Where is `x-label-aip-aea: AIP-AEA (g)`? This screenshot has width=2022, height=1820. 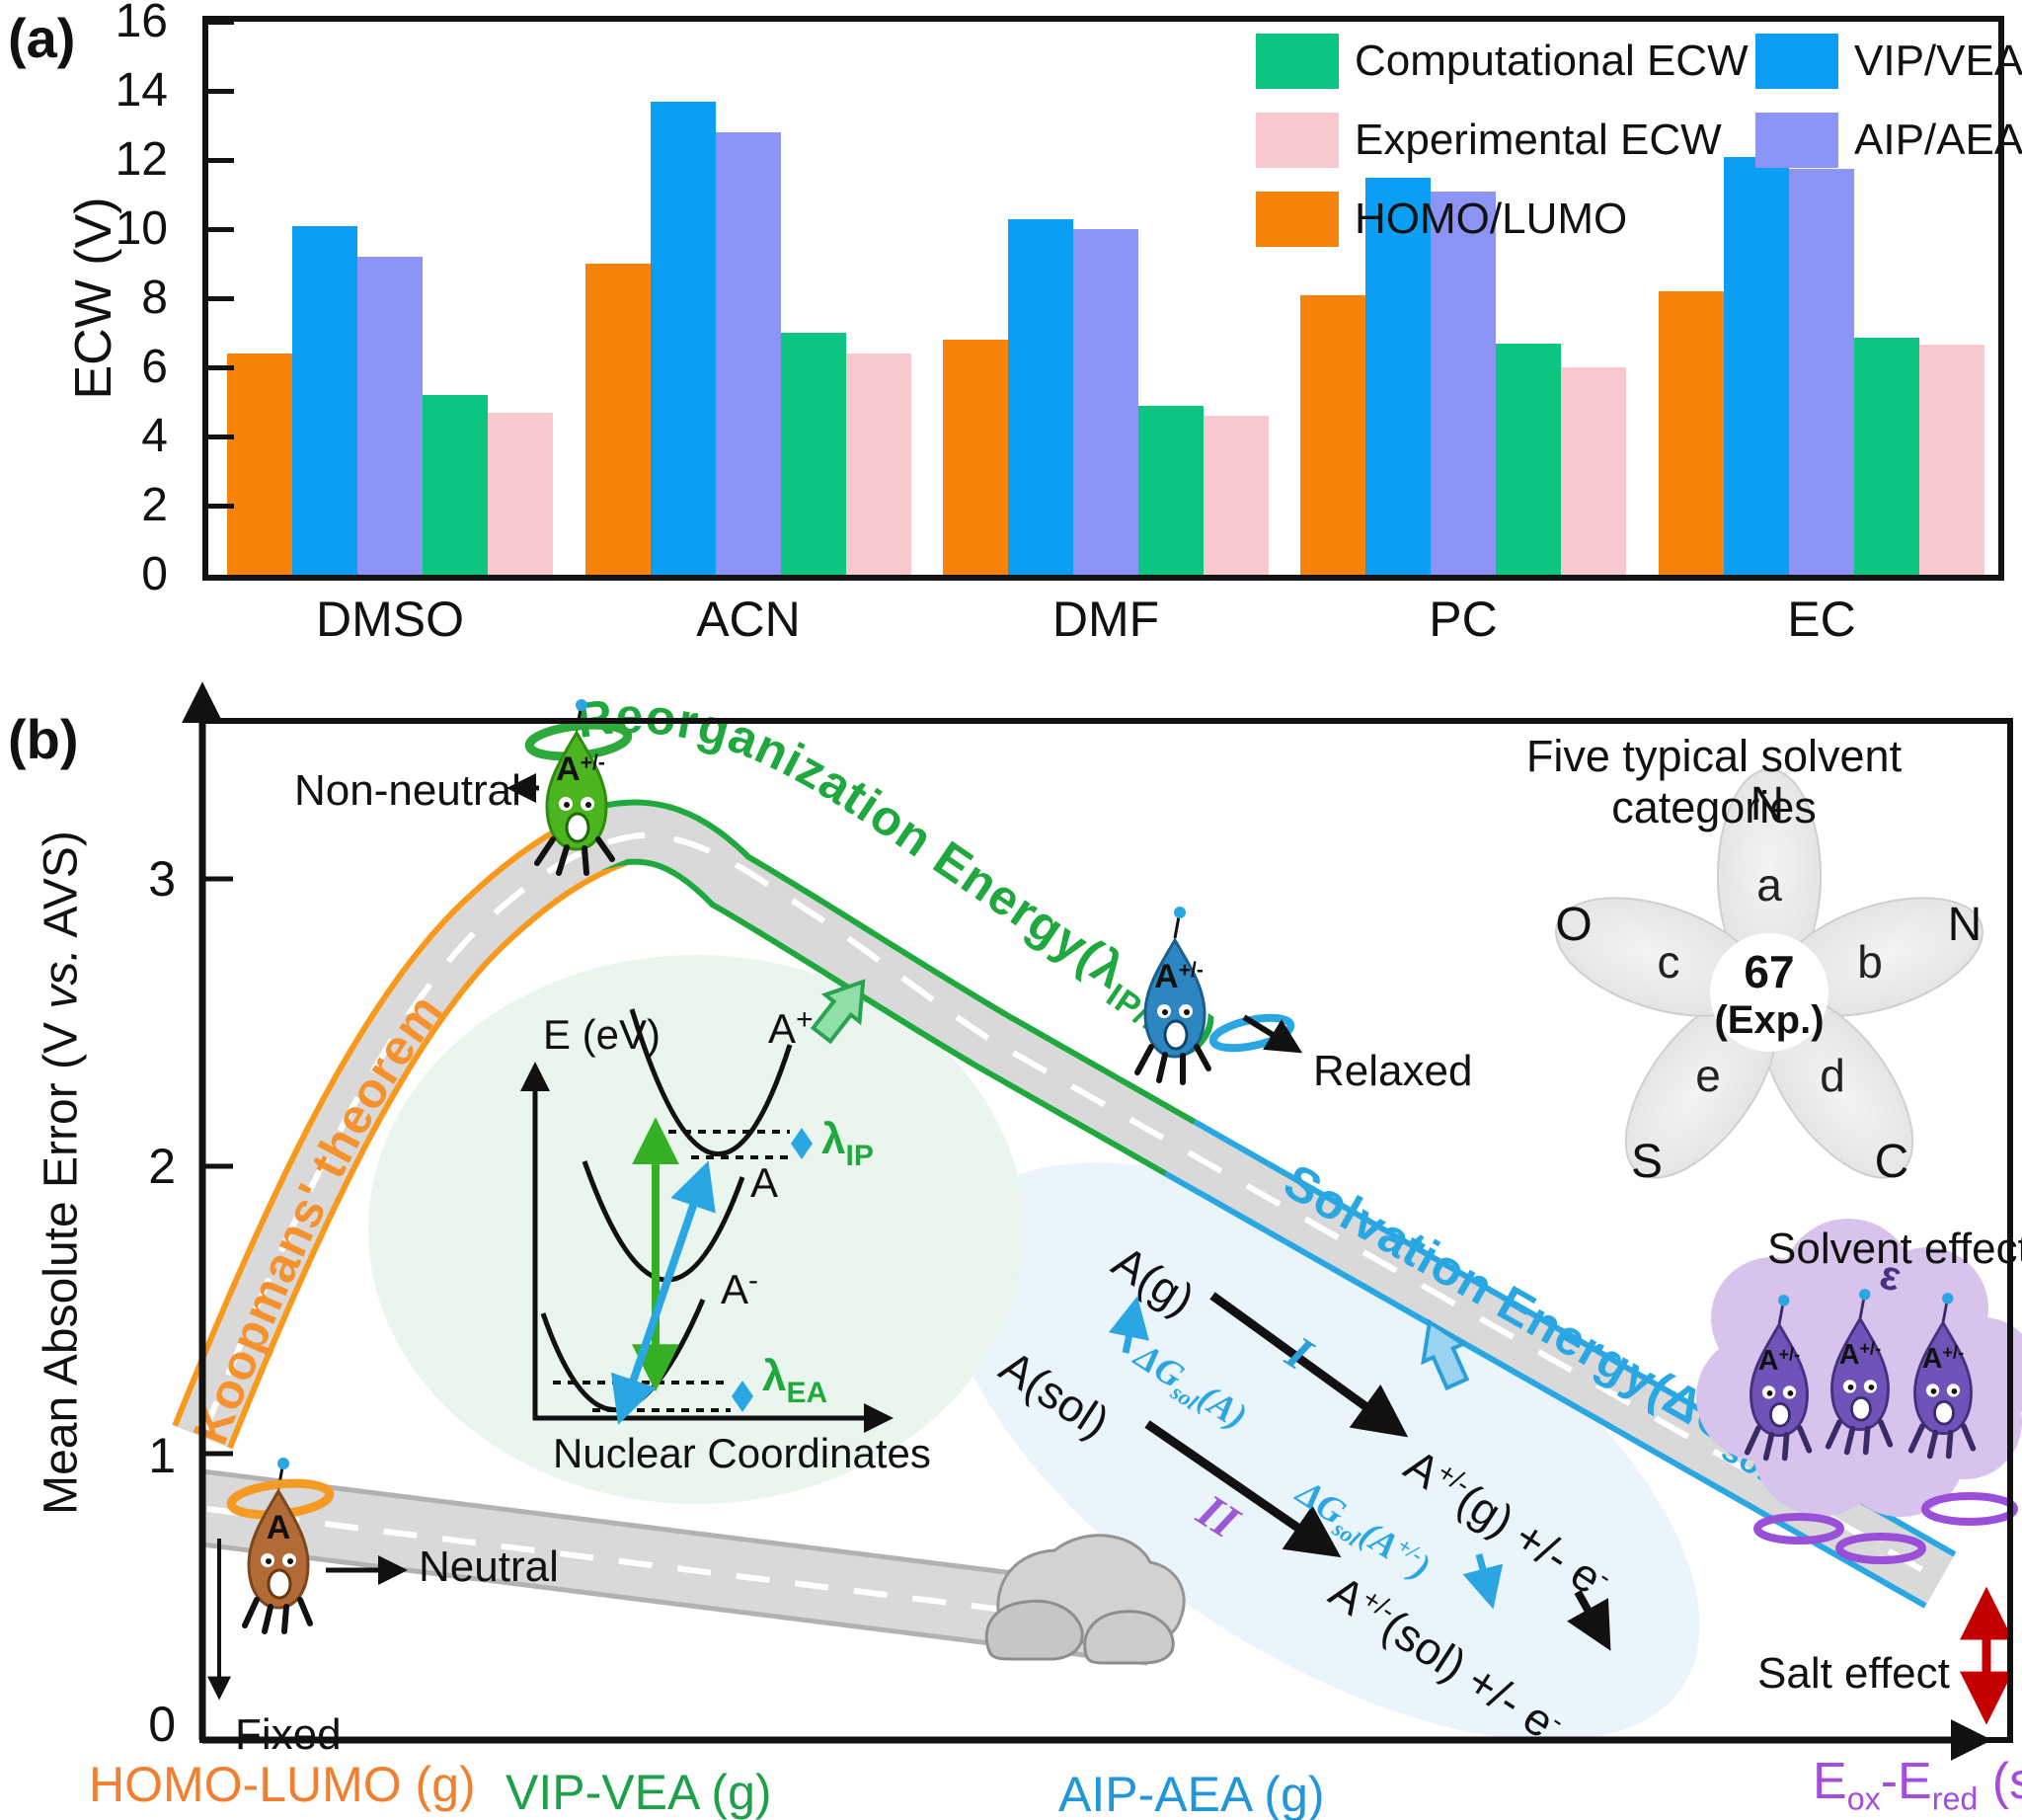 x-label-aip-aea: AIP-AEA (g) is located at coordinates (1191, 1793).